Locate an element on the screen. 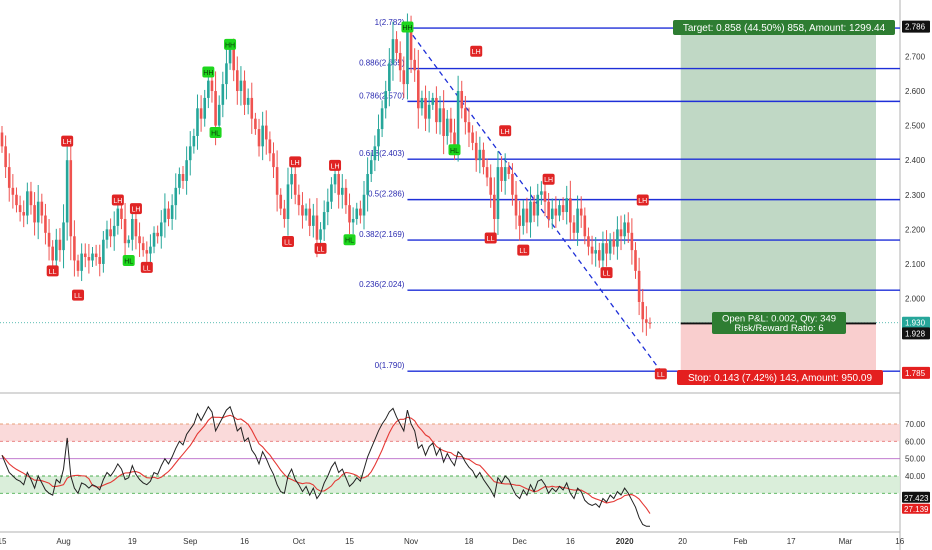 This screenshot has height=550, width=932. fib-level-label: 0.236(2.024) is located at coordinates (382, 284).